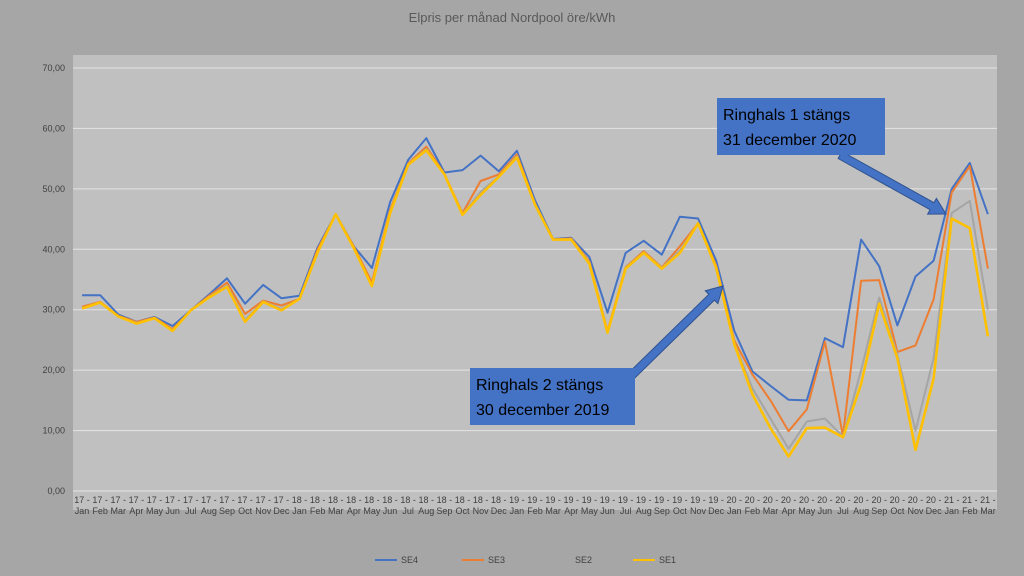 This screenshot has width=1024, height=576. Describe the element at coordinates (535, 505) in the screenshot. I see `x-tick-label: 19 -Feb` at that location.